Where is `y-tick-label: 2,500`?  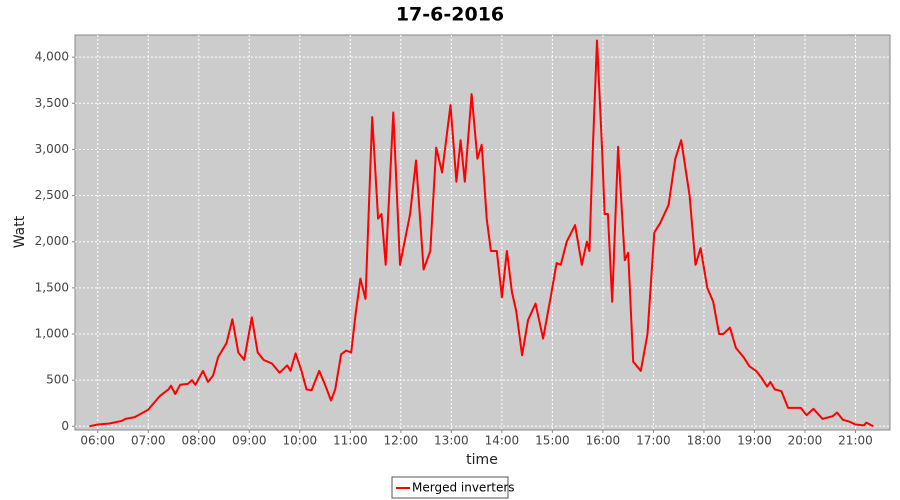
y-tick-label: 2,500 is located at coordinates (52, 195).